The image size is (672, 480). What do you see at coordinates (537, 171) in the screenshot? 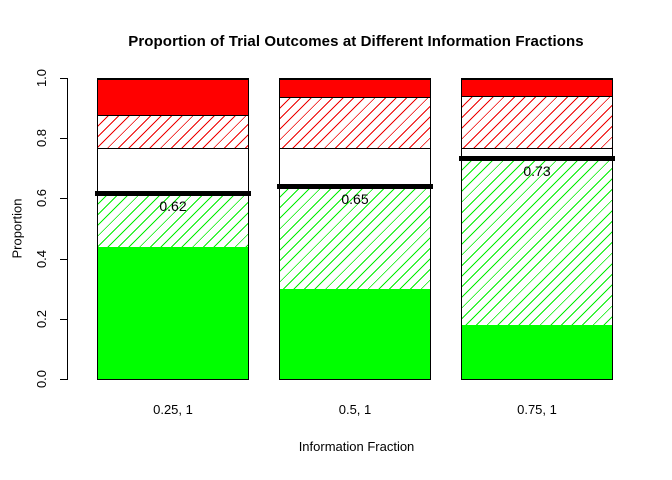
I see `threshold-value-label: 0.73` at bounding box center [537, 171].